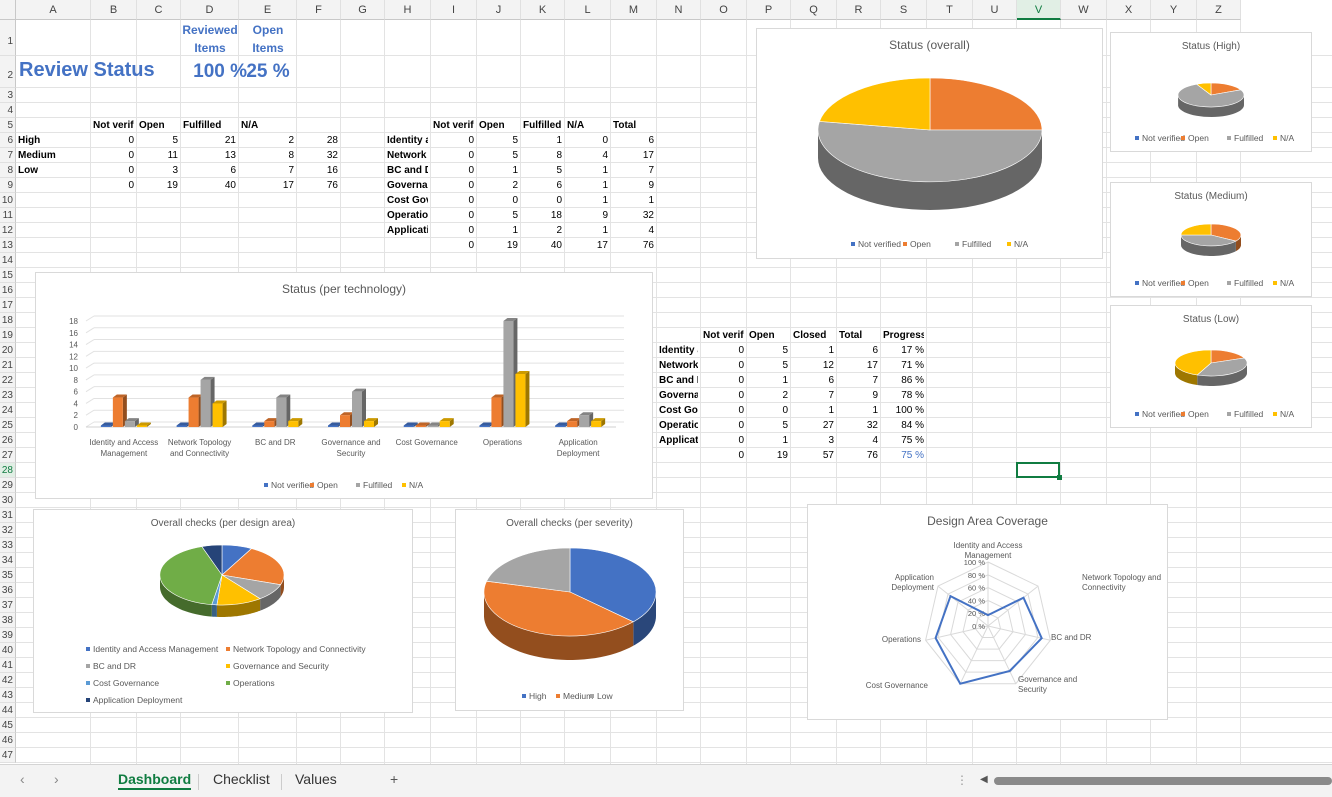  I want to click on row-header: 36, so click(8, 590).